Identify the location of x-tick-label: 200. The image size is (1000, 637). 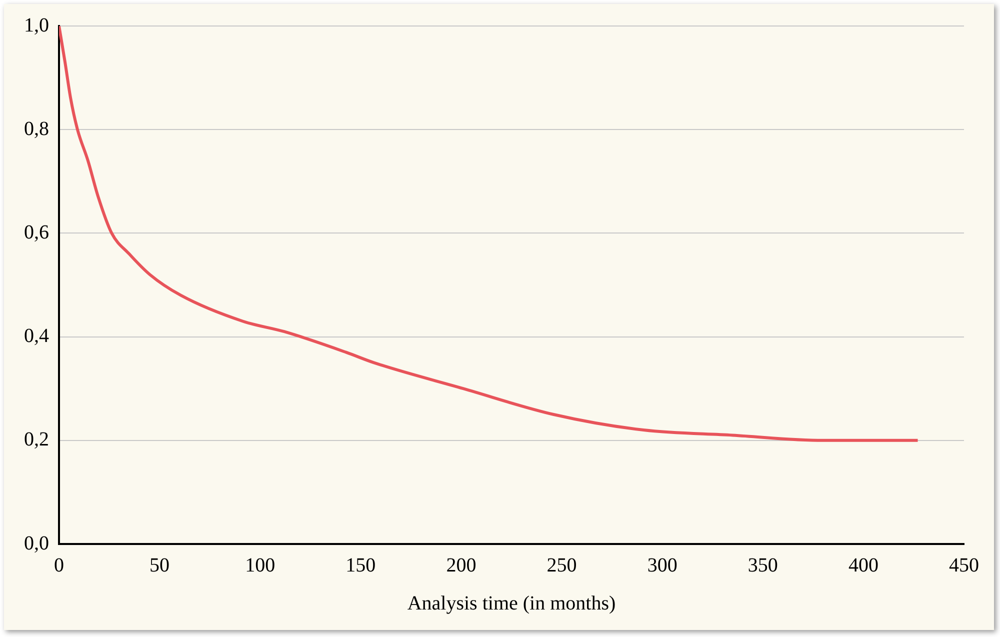
(461, 565).